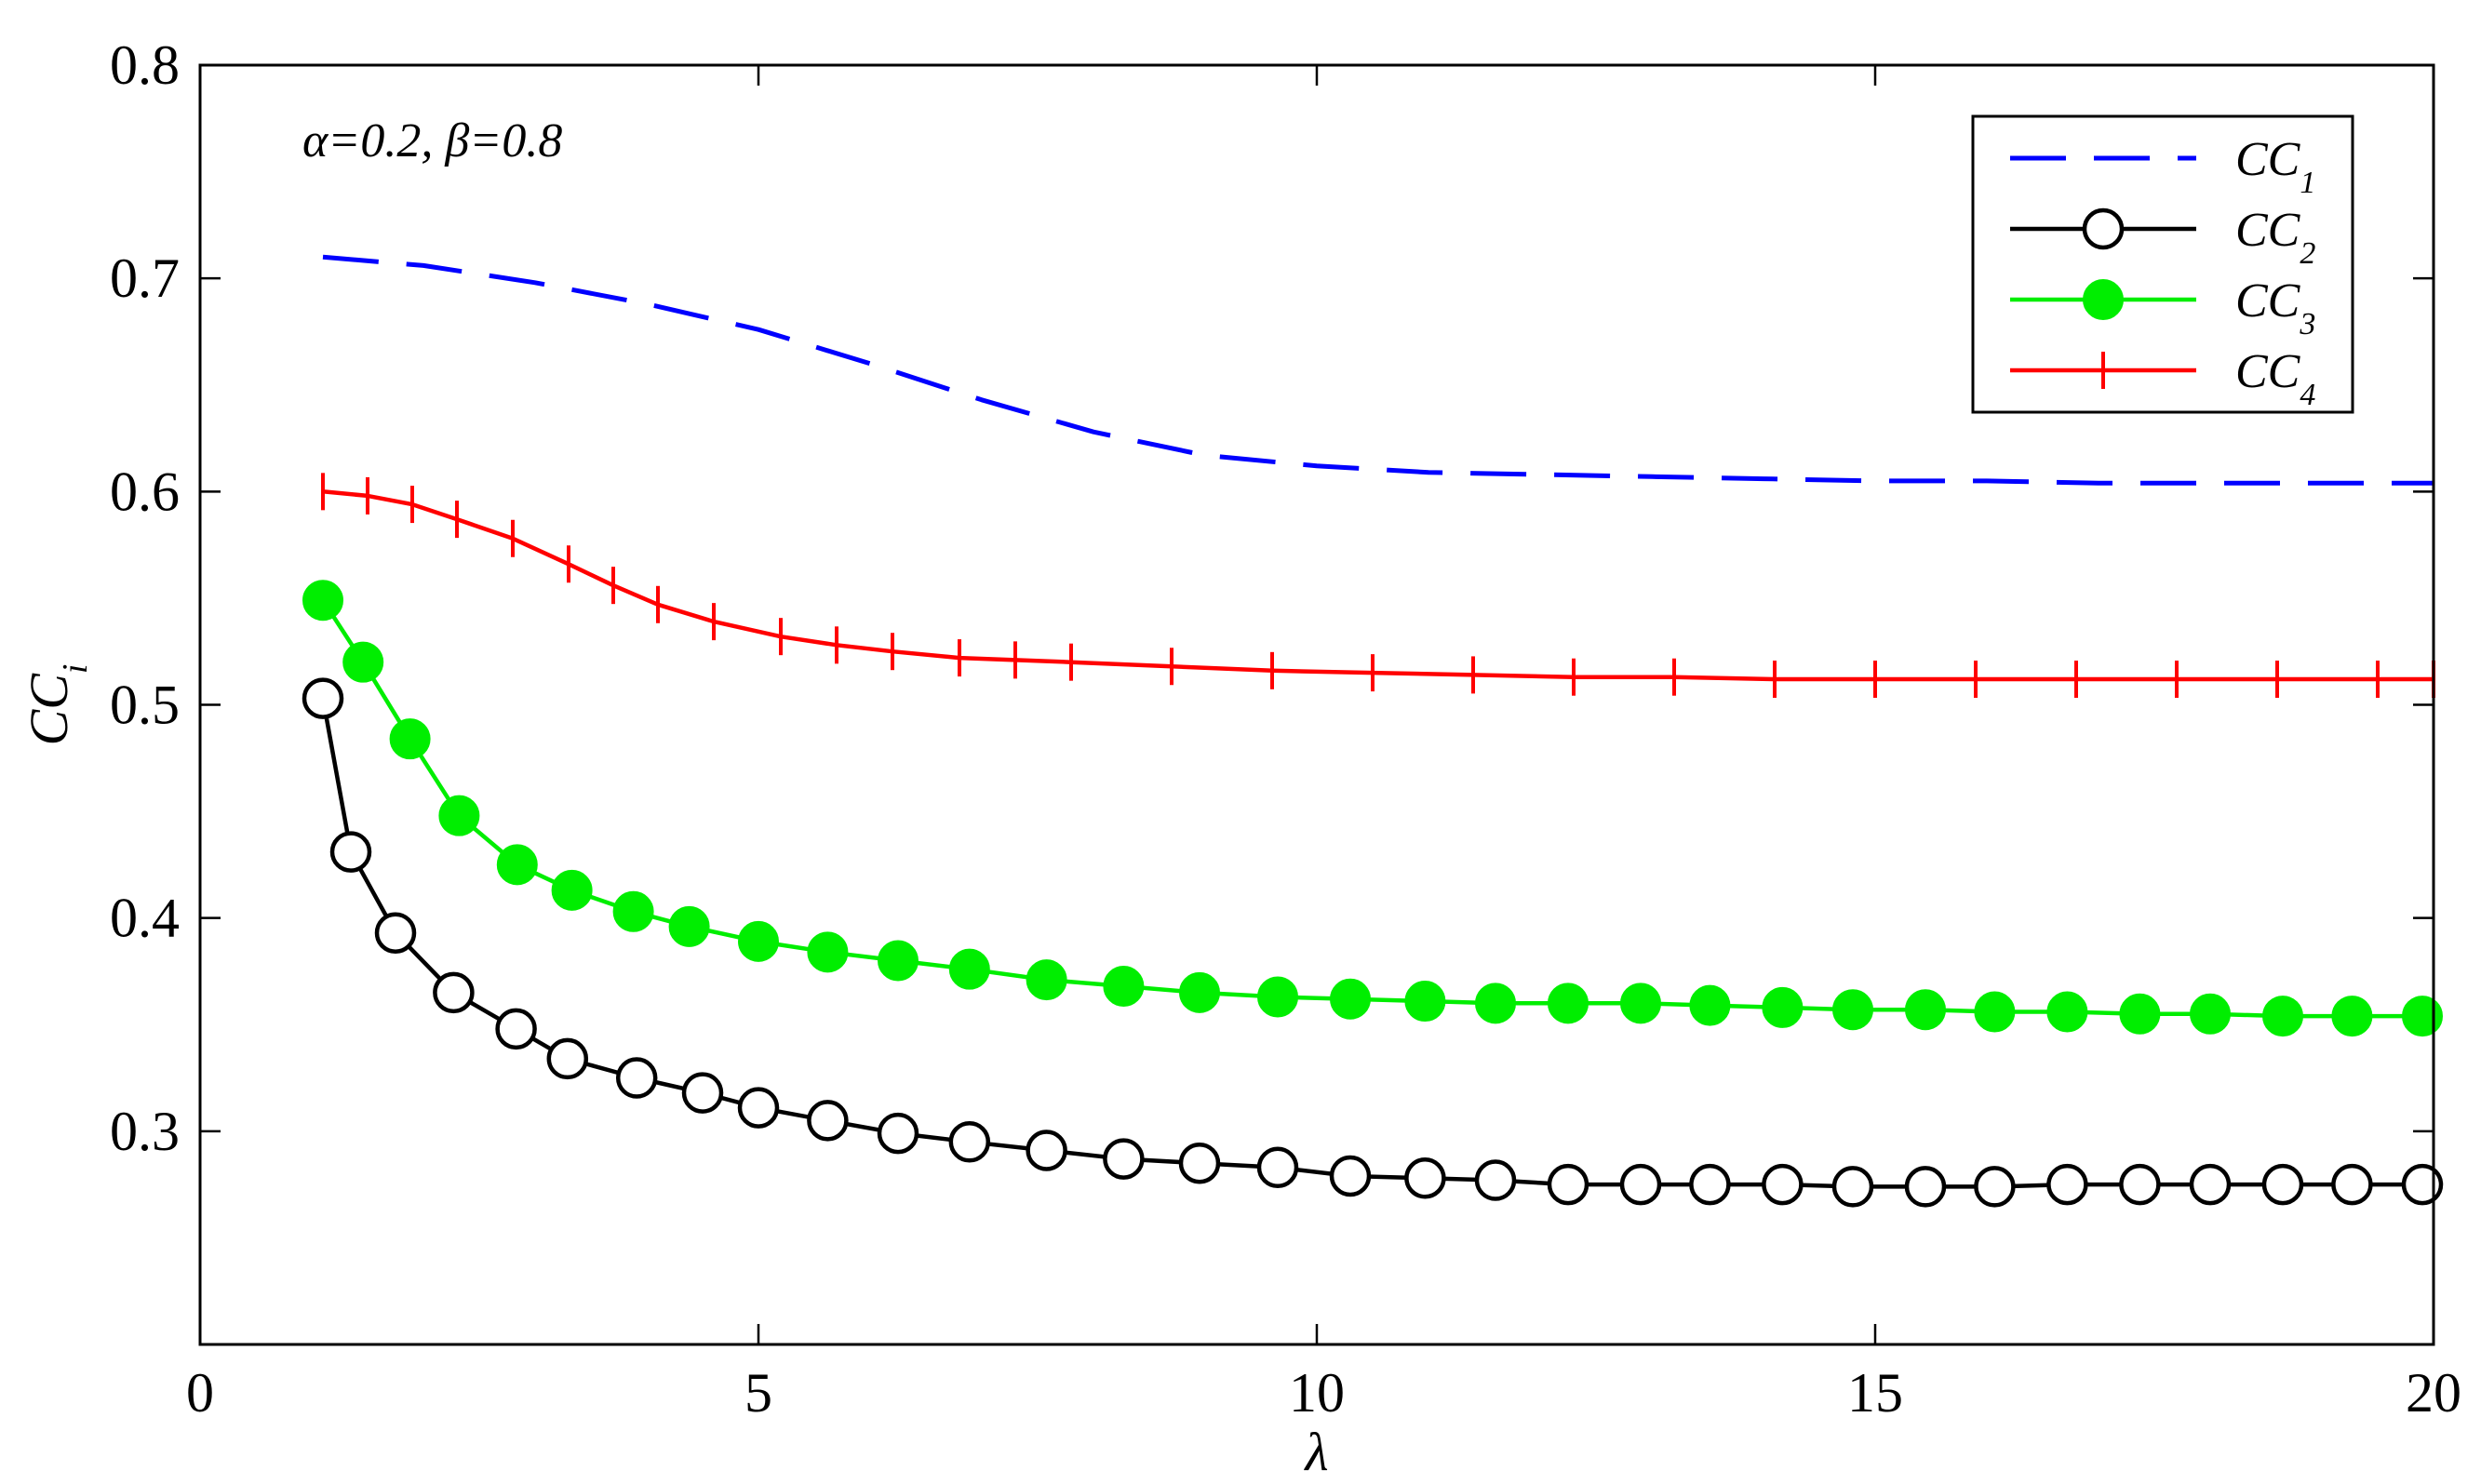 The image size is (2481, 1484). Describe the element at coordinates (2433, 1393) in the screenshot. I see `x-tick-label: 20` at that location.